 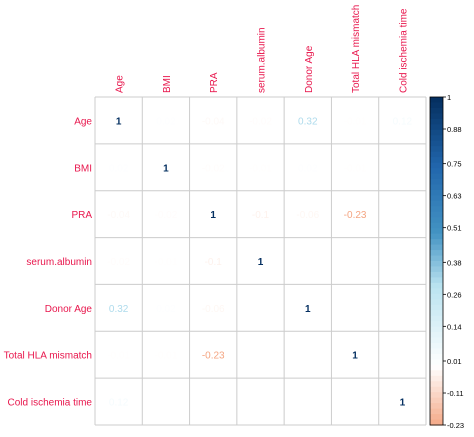 I want to click on row-label: serum.albumin, so click(x=59, y=262).